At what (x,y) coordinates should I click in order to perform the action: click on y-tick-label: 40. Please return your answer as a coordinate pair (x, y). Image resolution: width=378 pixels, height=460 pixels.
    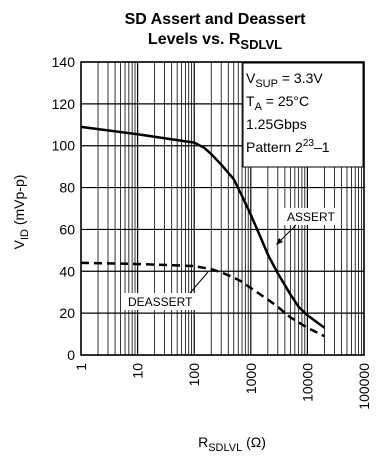
    Looking at the image, I should click on (67, 271).